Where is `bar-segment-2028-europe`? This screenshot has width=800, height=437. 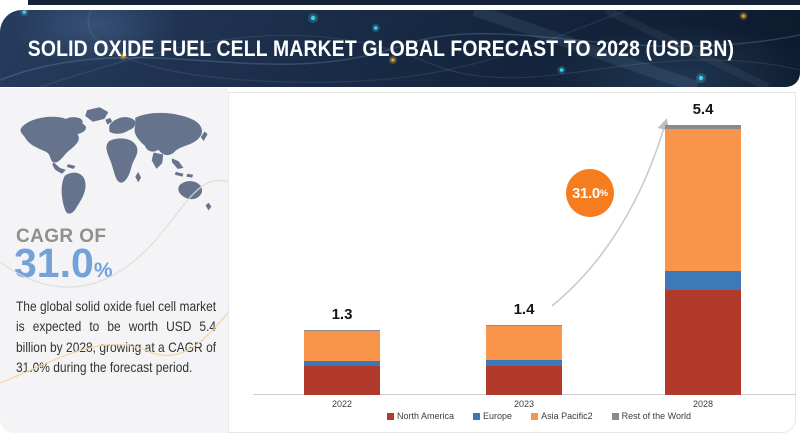
bar-segment-2028-europe is located at coordinates (703, 280).